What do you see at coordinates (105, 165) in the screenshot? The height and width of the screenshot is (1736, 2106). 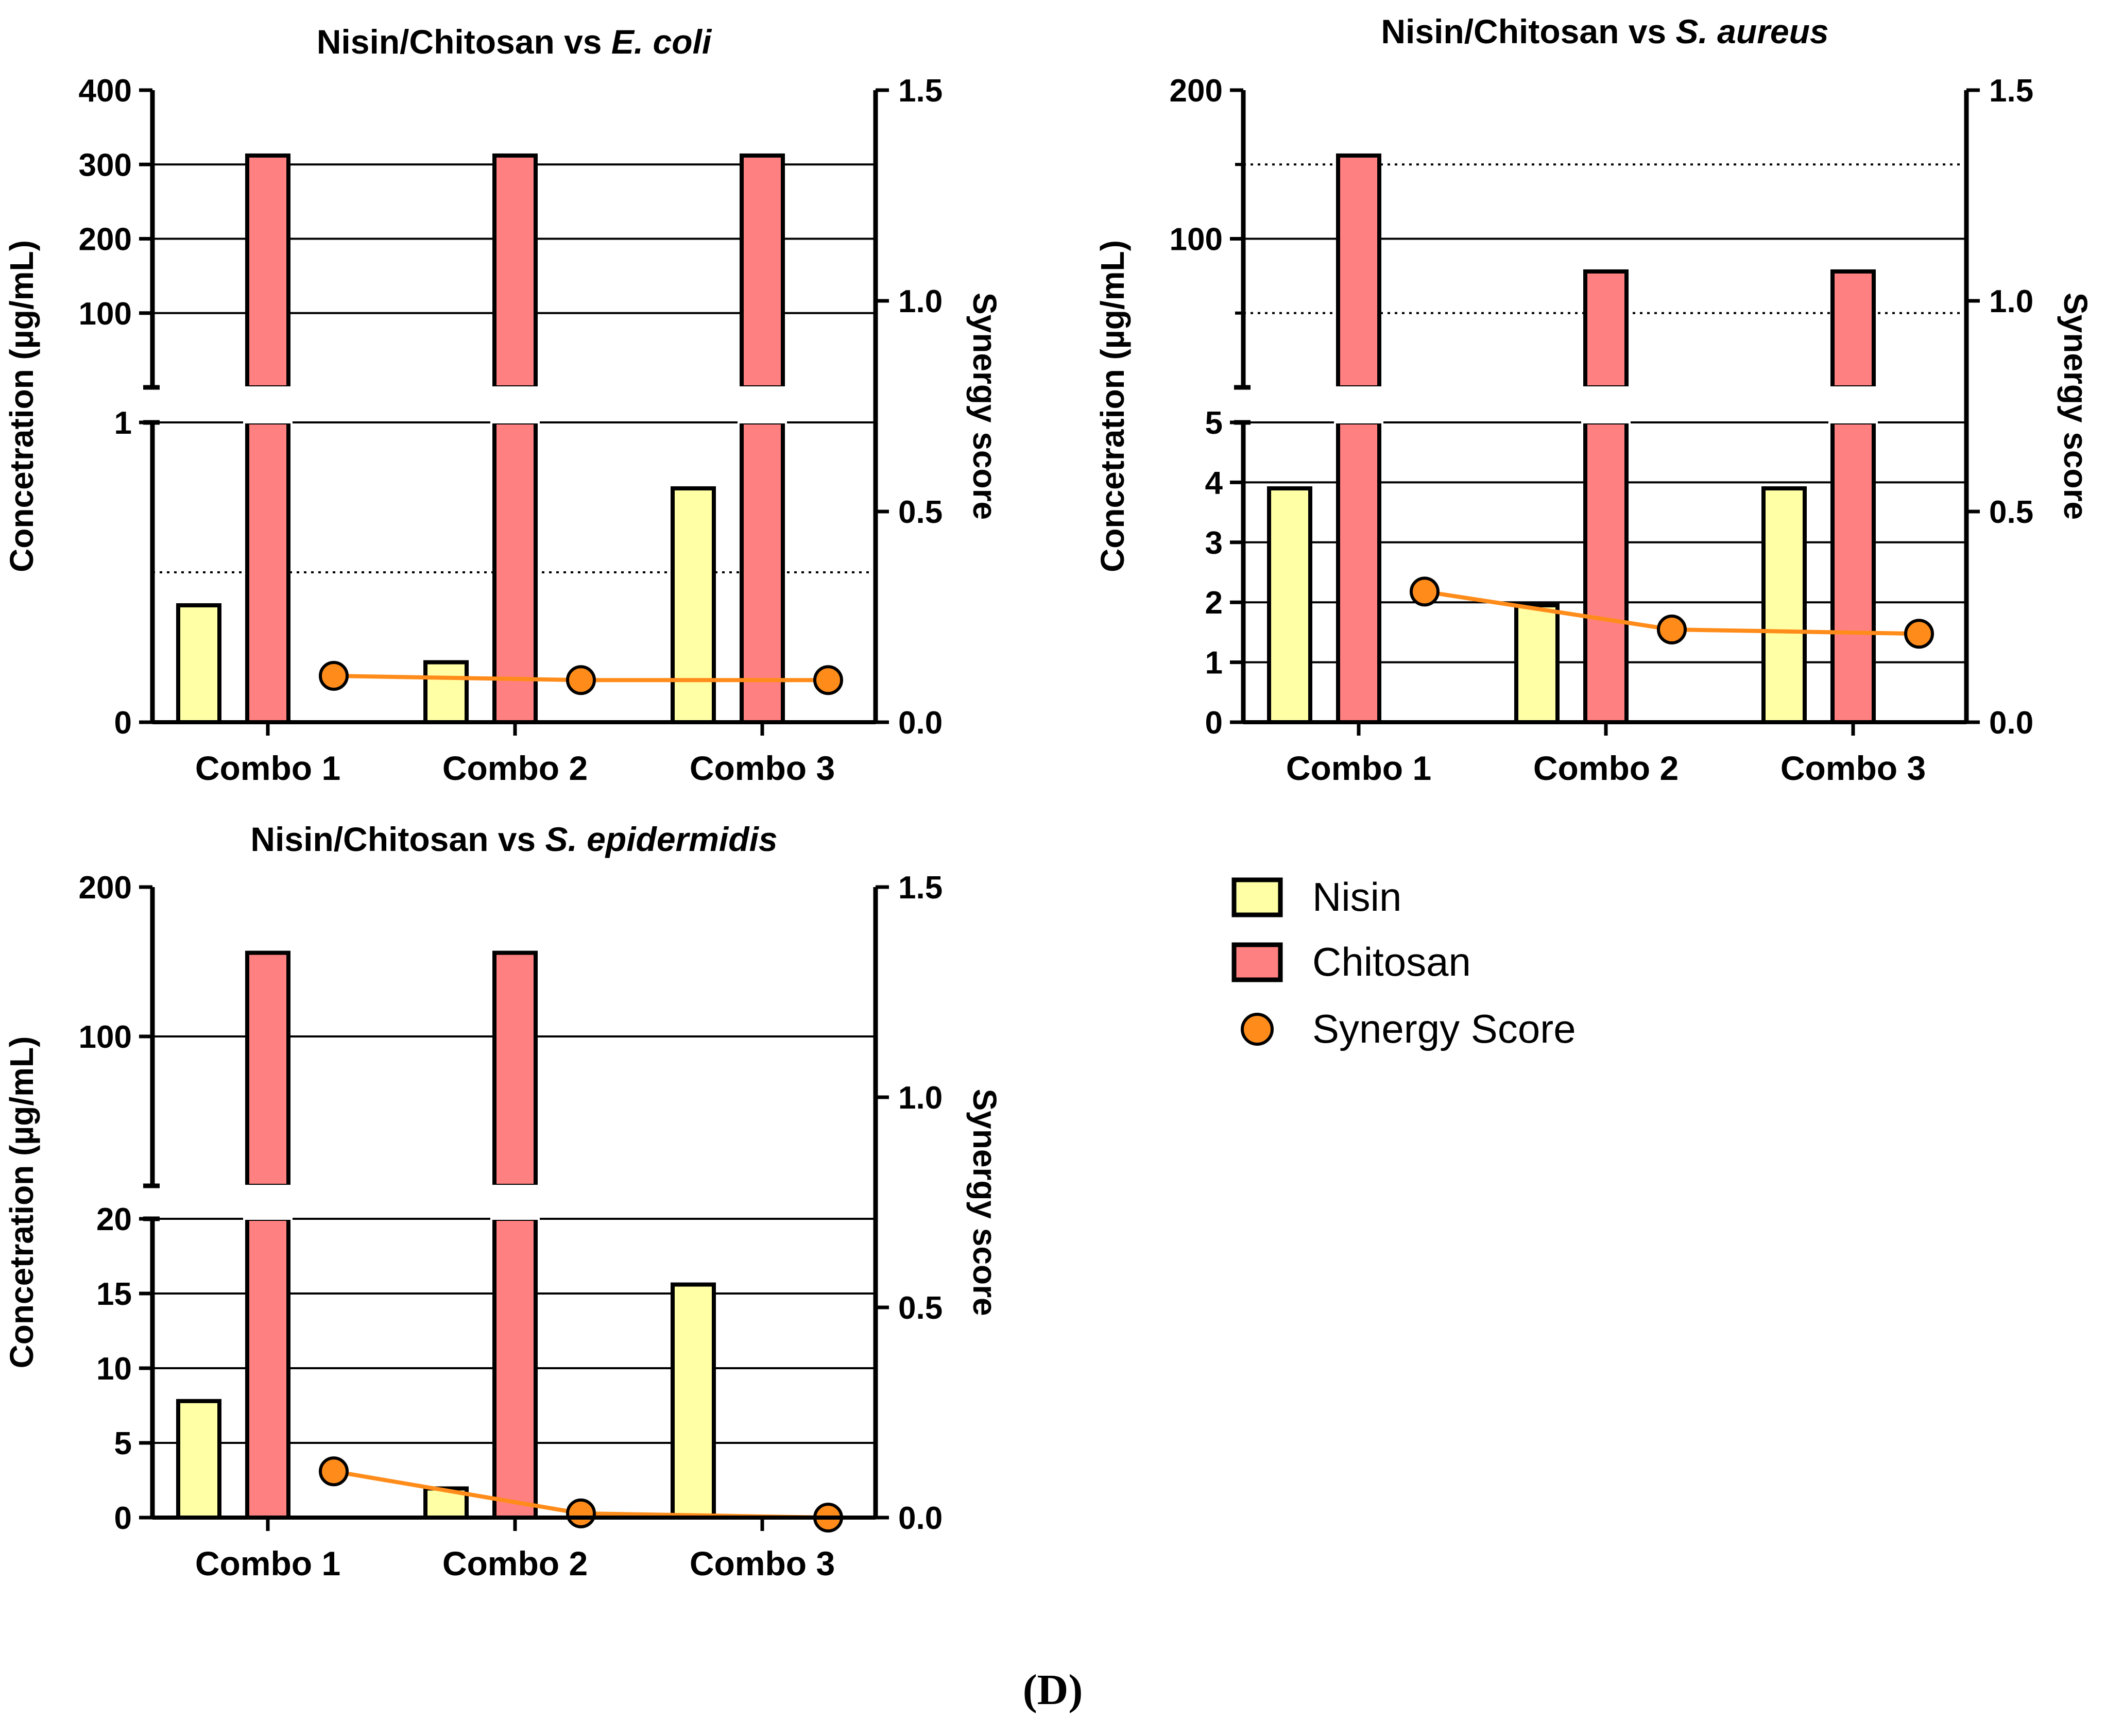 I see `y-tick-label: 300` at bounding box center [105, 165].